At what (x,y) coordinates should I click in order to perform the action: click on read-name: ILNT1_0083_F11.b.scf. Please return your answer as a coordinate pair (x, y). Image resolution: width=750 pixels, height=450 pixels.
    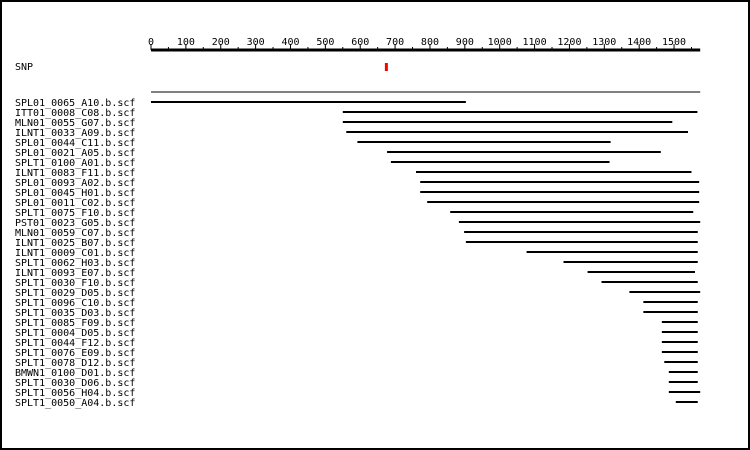
    Looking at the image, I should click on (75, 173).